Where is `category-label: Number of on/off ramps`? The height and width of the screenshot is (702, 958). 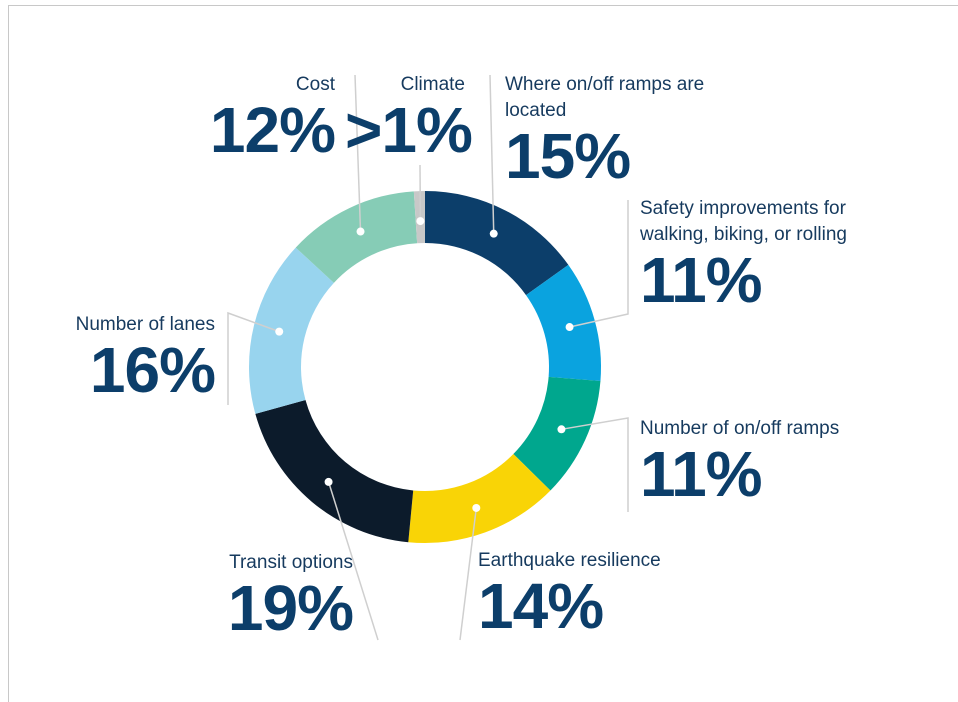
category-label: Number of on/off ramps is located at coordinates (740, 428).